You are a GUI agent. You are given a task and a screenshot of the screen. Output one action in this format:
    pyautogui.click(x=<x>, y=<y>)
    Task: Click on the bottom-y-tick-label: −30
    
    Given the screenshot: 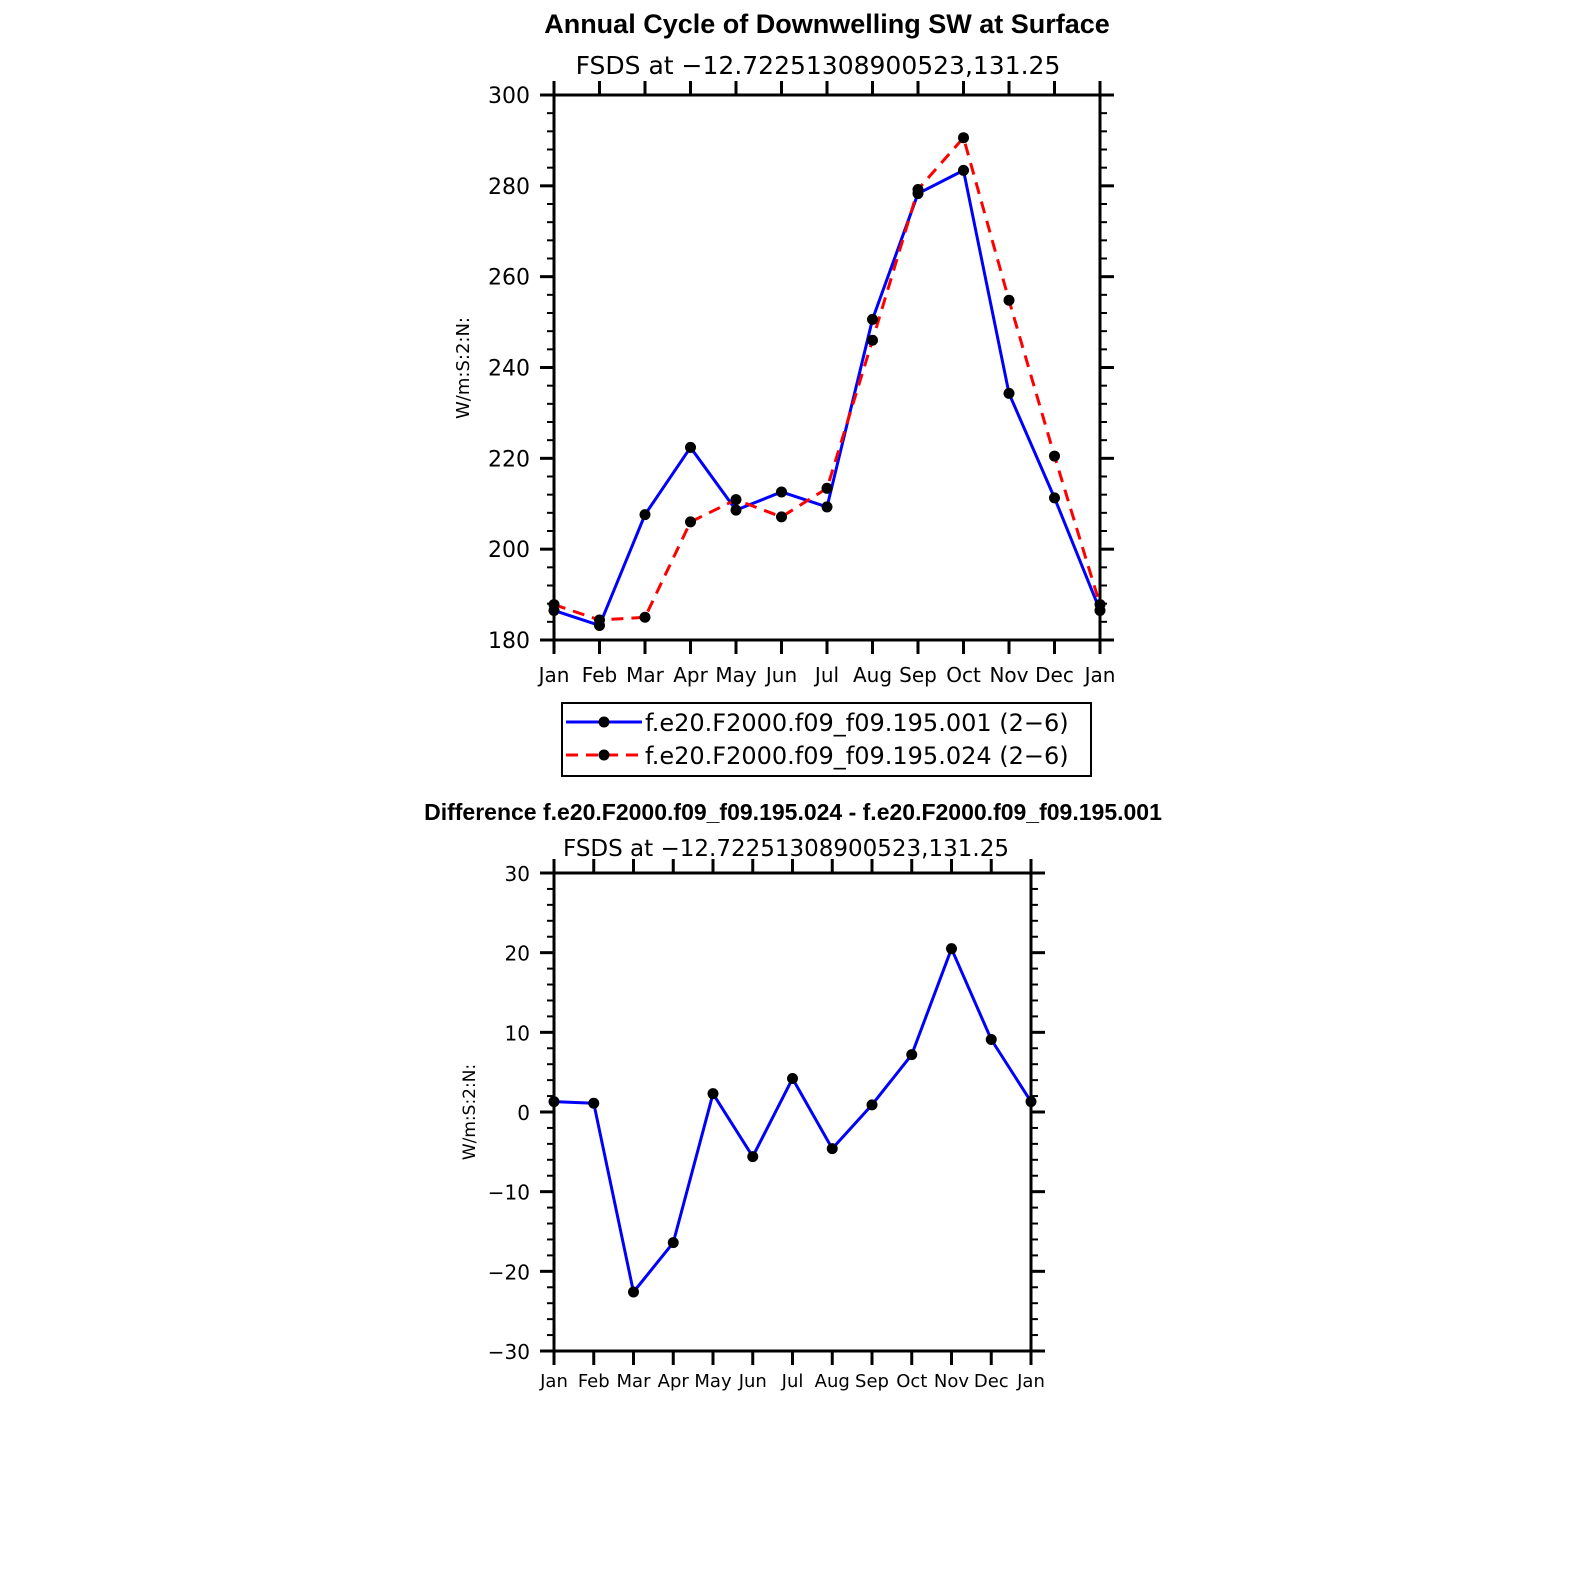 What is the action you would take?
    pyautogui.click(x=509, y=1352)
    